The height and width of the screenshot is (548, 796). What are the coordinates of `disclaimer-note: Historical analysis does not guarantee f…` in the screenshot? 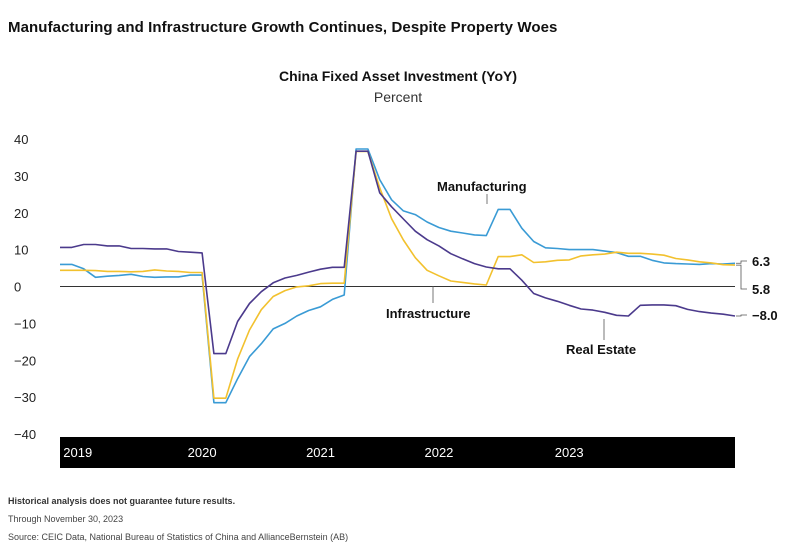 It's located at (122, 501).